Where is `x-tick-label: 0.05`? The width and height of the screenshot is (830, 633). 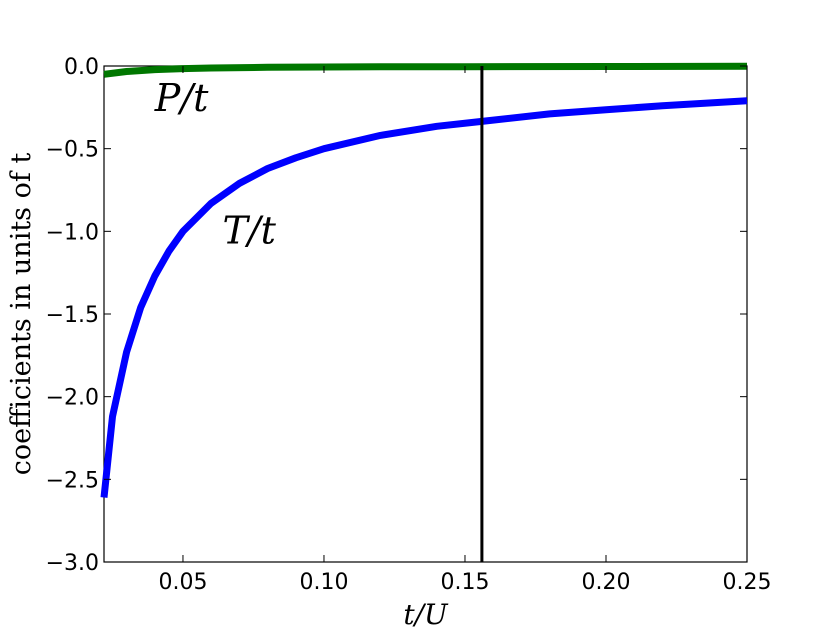
x-tick-label: 0.05 is located at coordinates (182, 582).